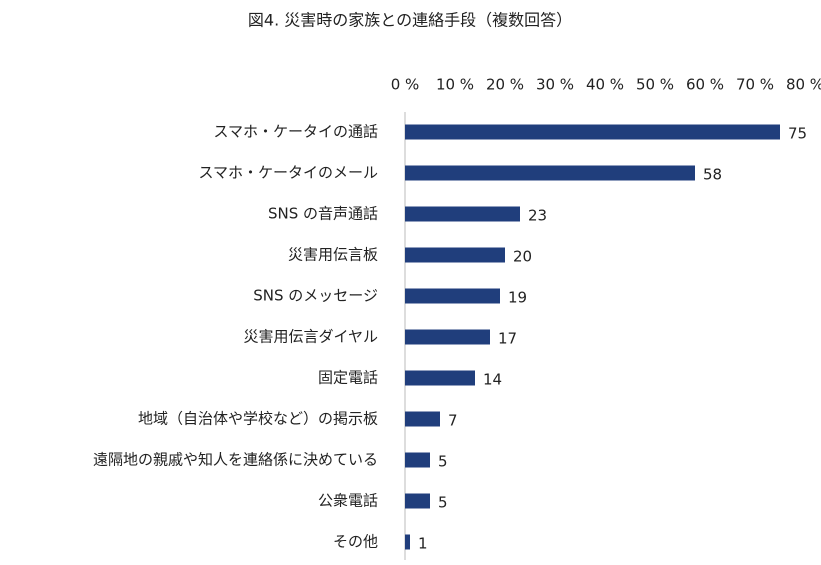 The image size is (821, 565). What do you see at coordinates (405, 85) in the screenshot?
I see `x-tick-label: 0 %` at bounding box center [405, 85].